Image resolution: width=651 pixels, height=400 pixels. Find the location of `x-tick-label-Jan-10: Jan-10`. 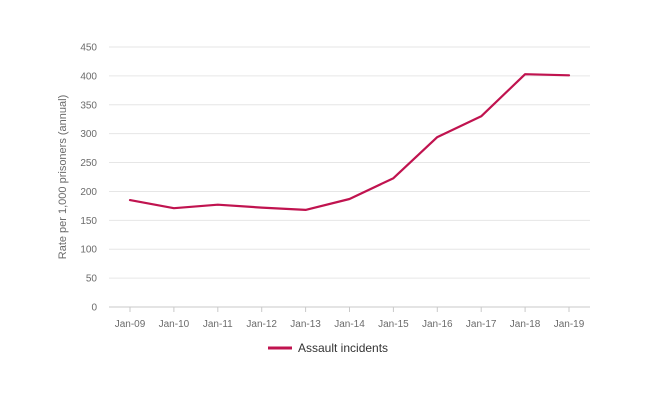

x-tick-label-Jan-10: Jan-10 is located at coordinates (174, 324).